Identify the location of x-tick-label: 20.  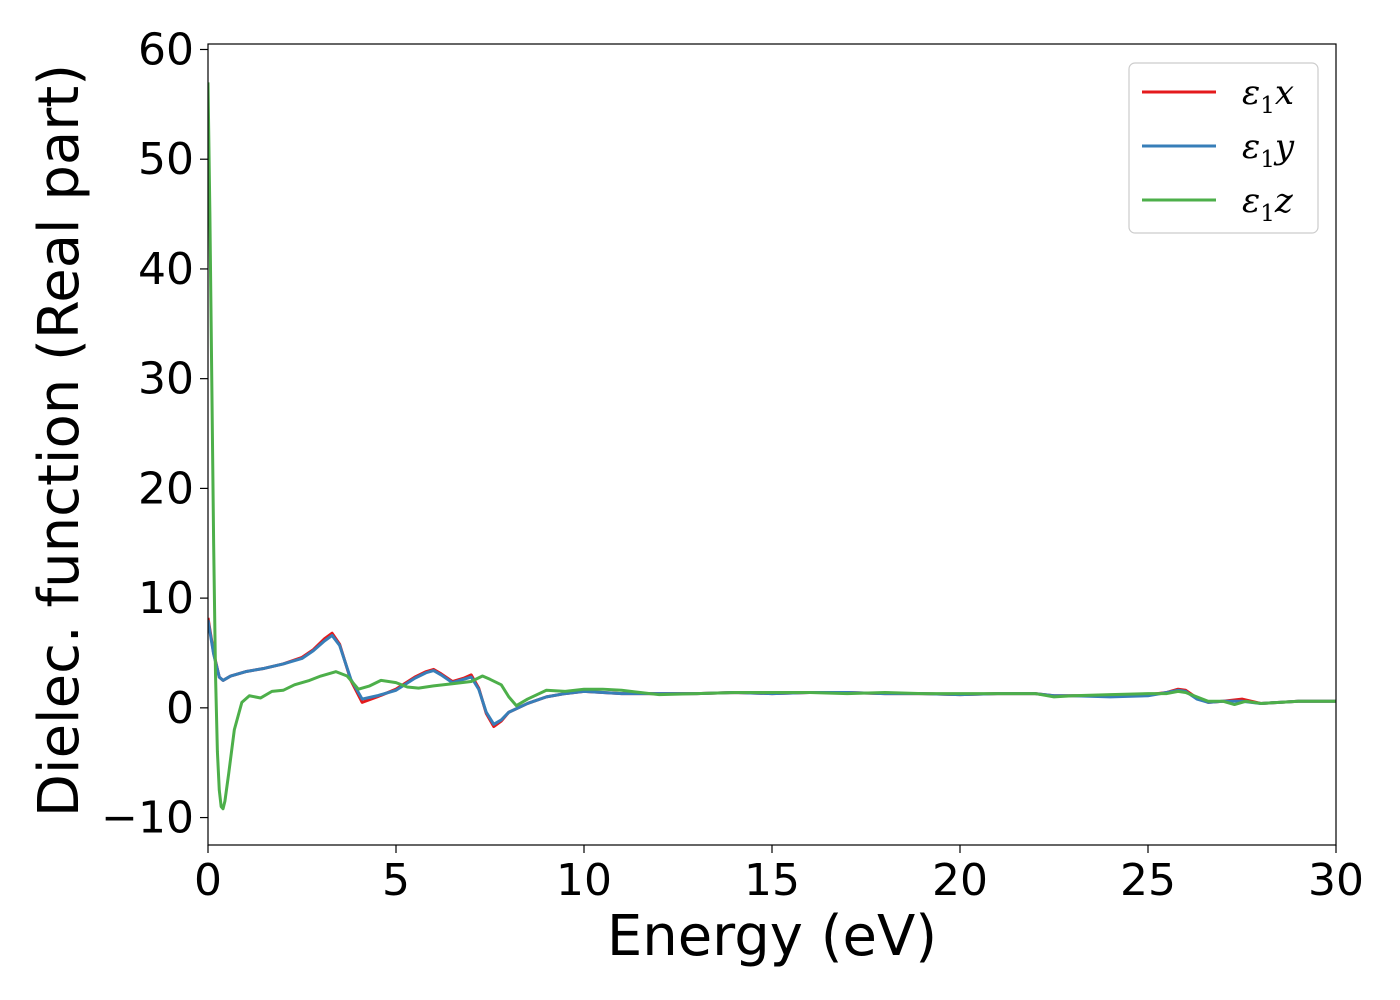
(960, 880).